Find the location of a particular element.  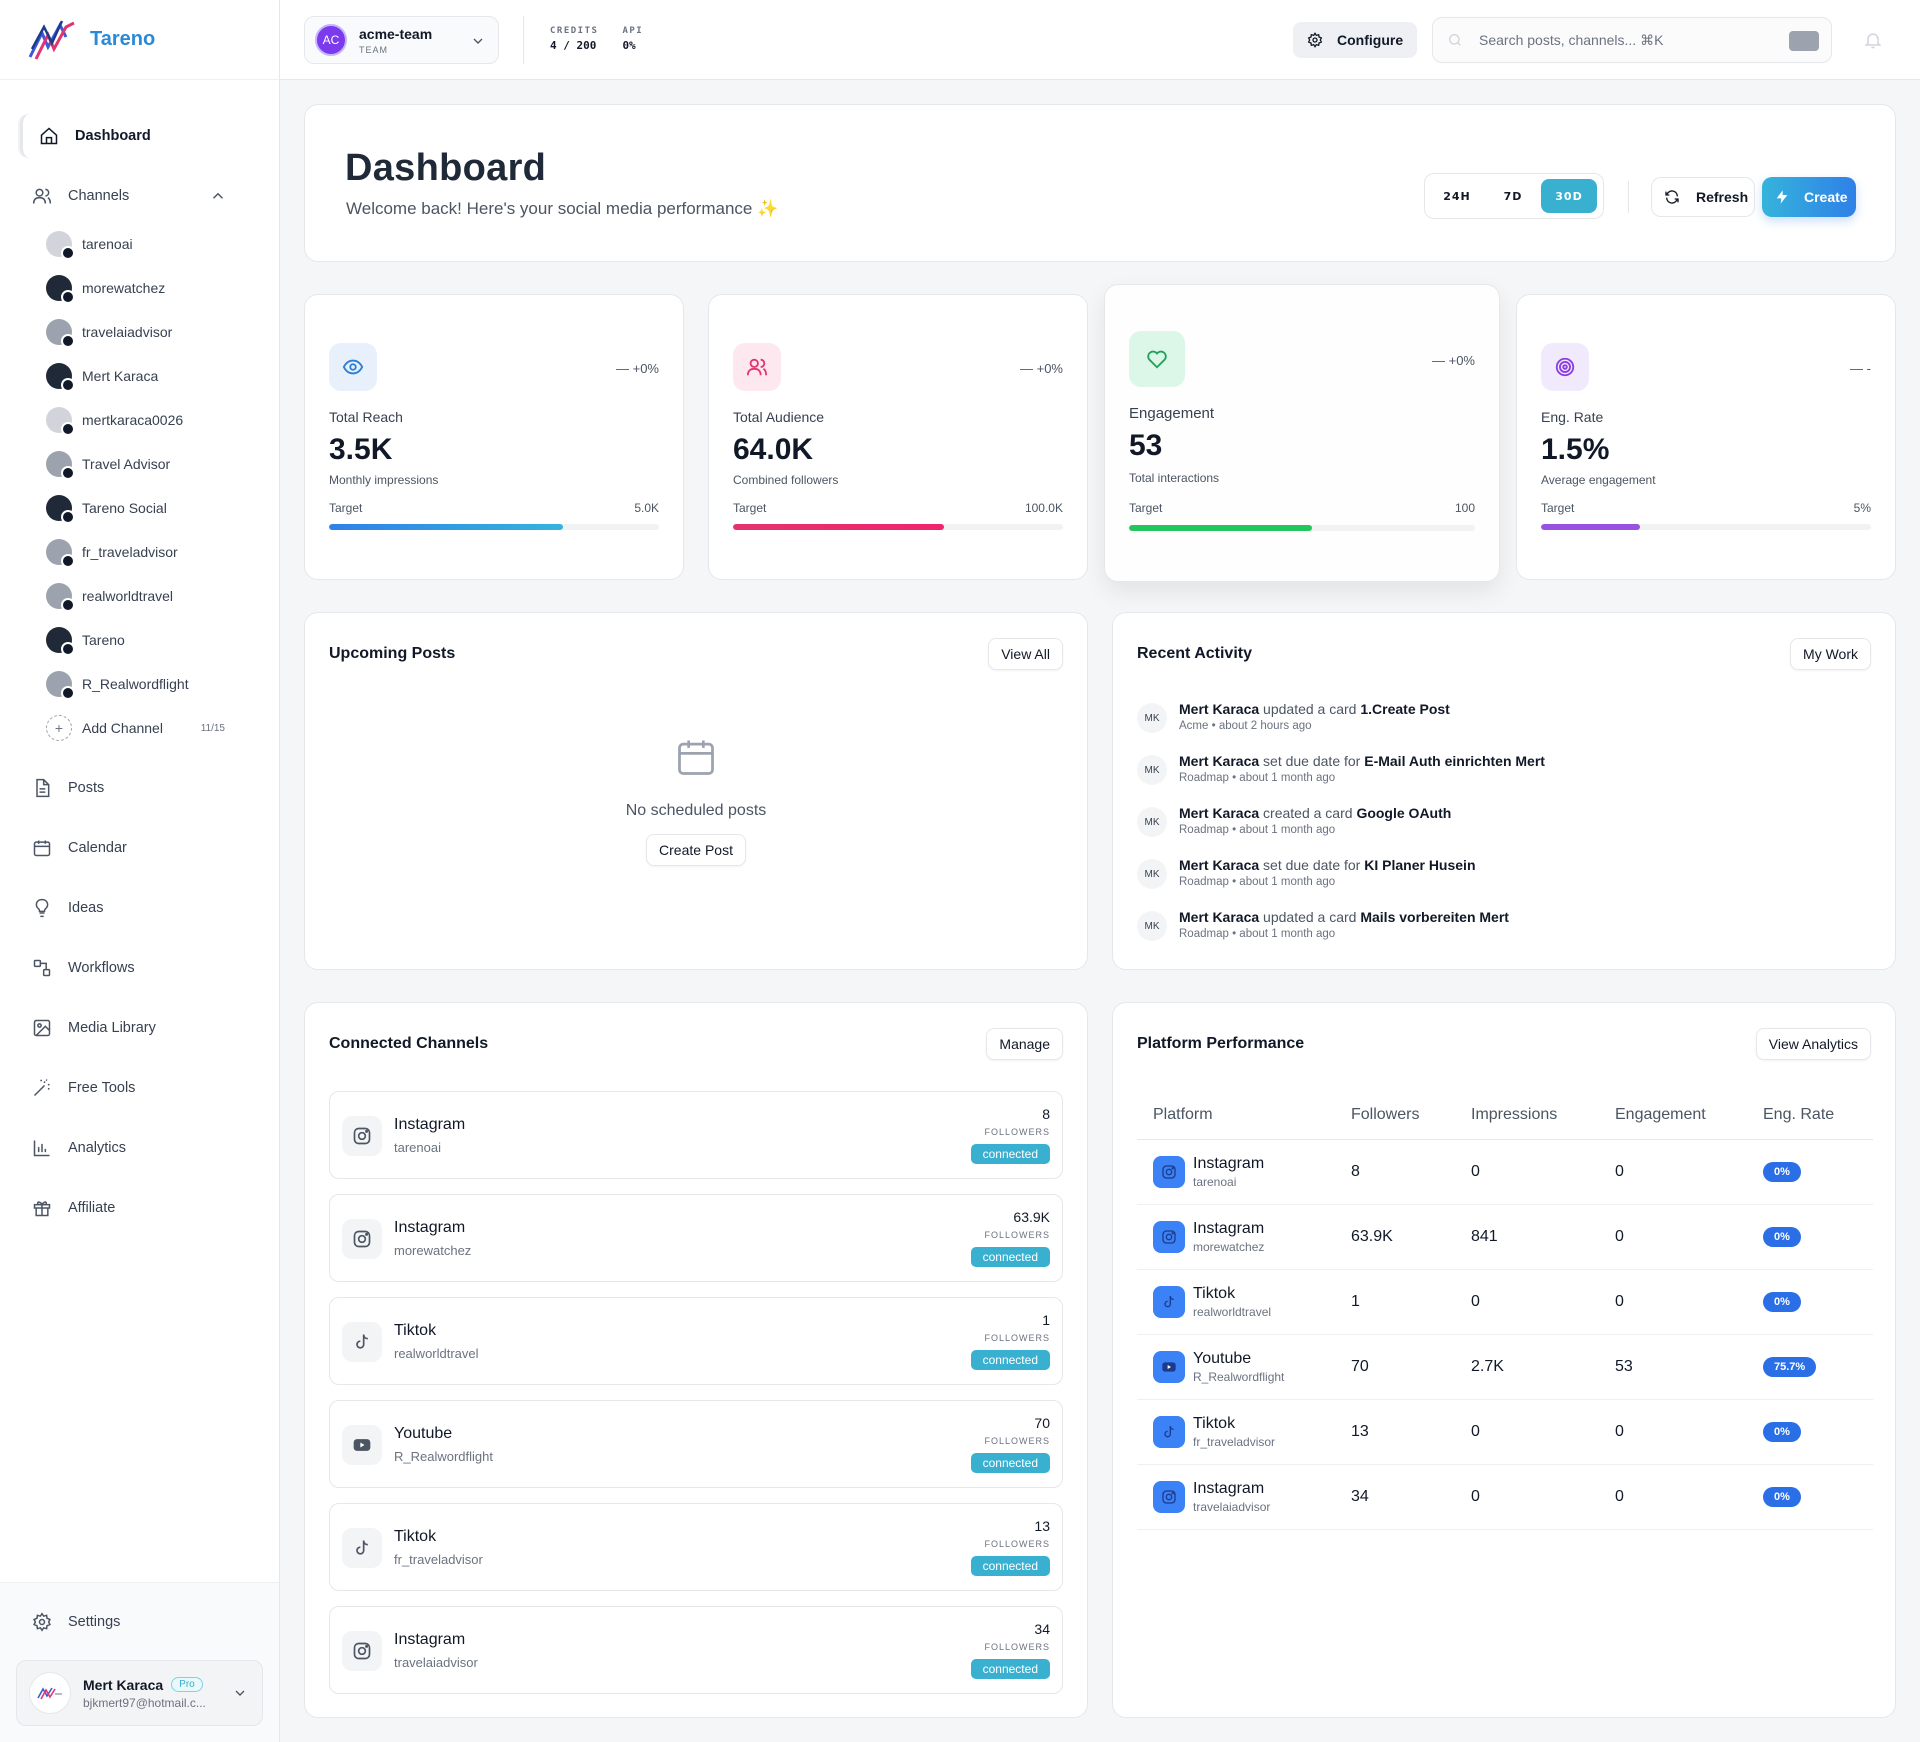

table-row: Tiktok realworldtravel 1 0 0 0% is located at coordinates (1505, 1302).